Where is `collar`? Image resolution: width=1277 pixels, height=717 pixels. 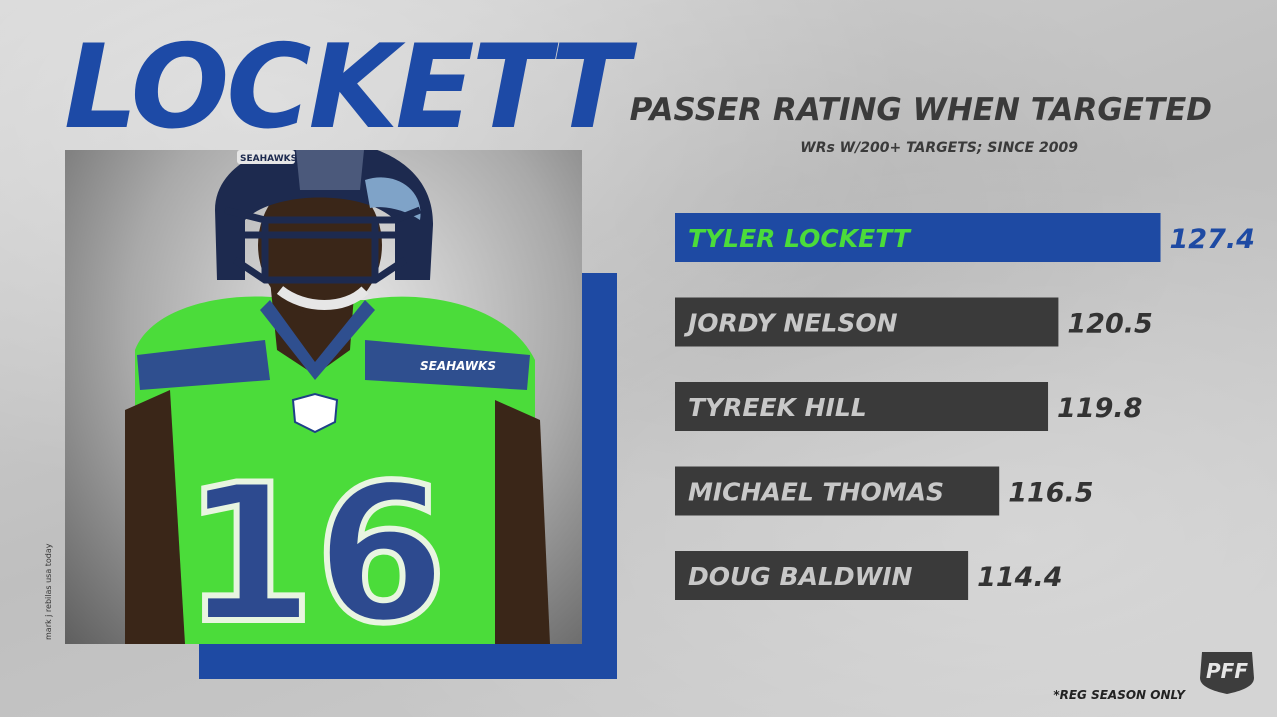 collar is located at coordinates (317, 340).